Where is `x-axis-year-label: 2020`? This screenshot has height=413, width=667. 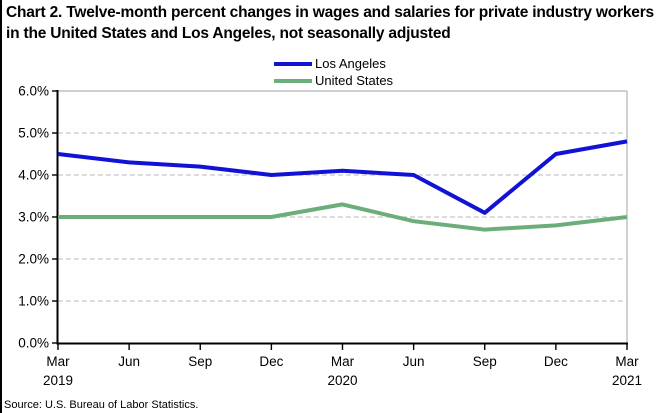 x-axis-year-label: 2020 is located at coordinates (342, 380).